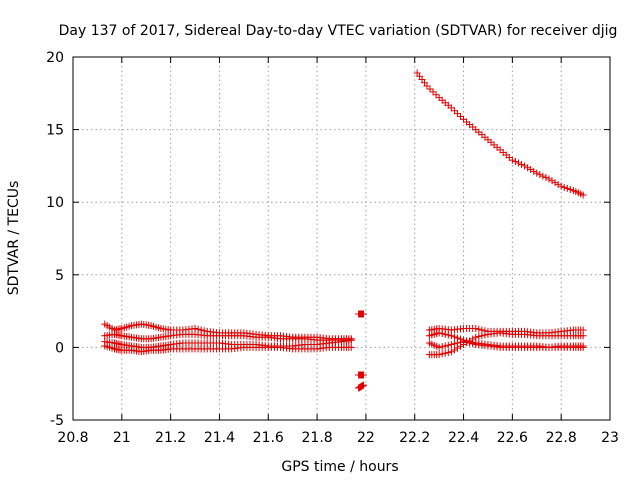  Describe the element at coordinates (219, 438) in the screenshot. I see `x-tick-label: 21.4` at that location.